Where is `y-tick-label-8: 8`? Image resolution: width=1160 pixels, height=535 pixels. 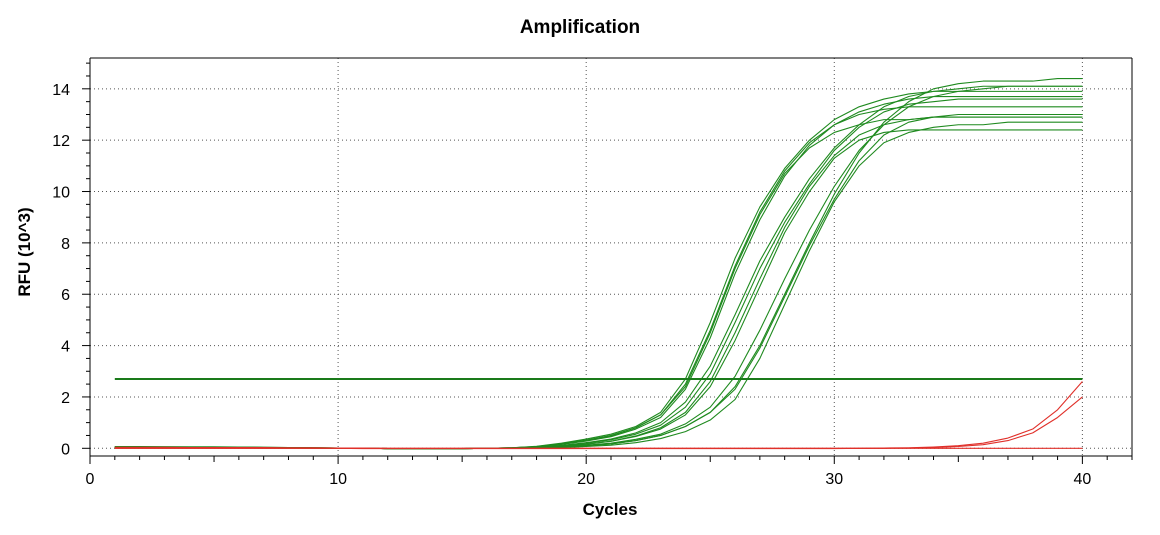 y-tick-label-8: 8 is located at coordinates (65, 244).